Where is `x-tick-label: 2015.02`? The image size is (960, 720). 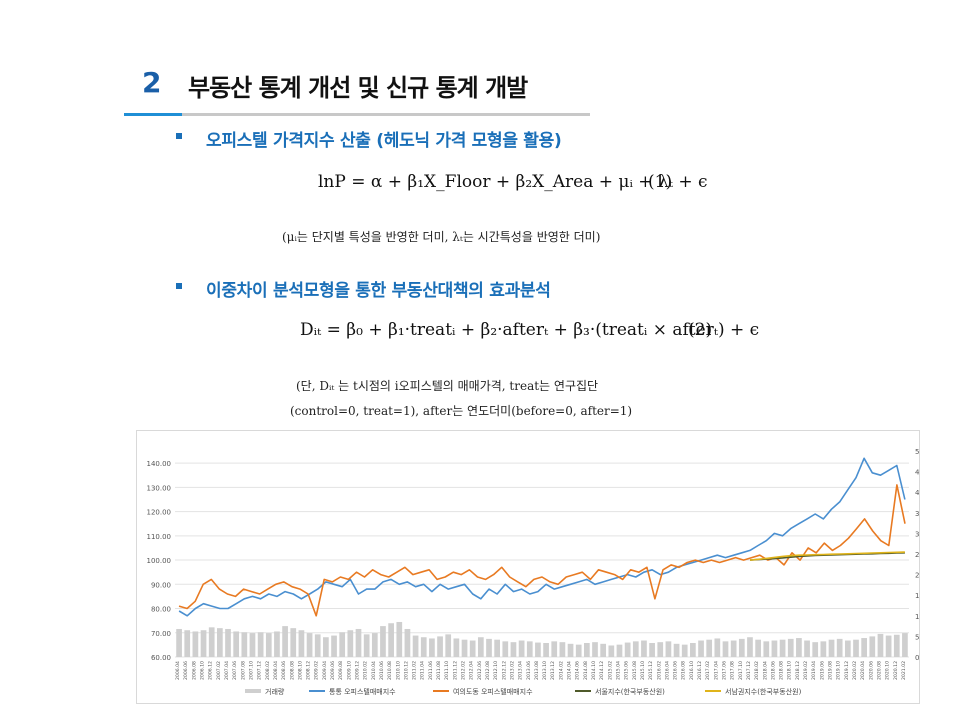
x-tick-label: 2015.02 is located at coordinates (610, 670).